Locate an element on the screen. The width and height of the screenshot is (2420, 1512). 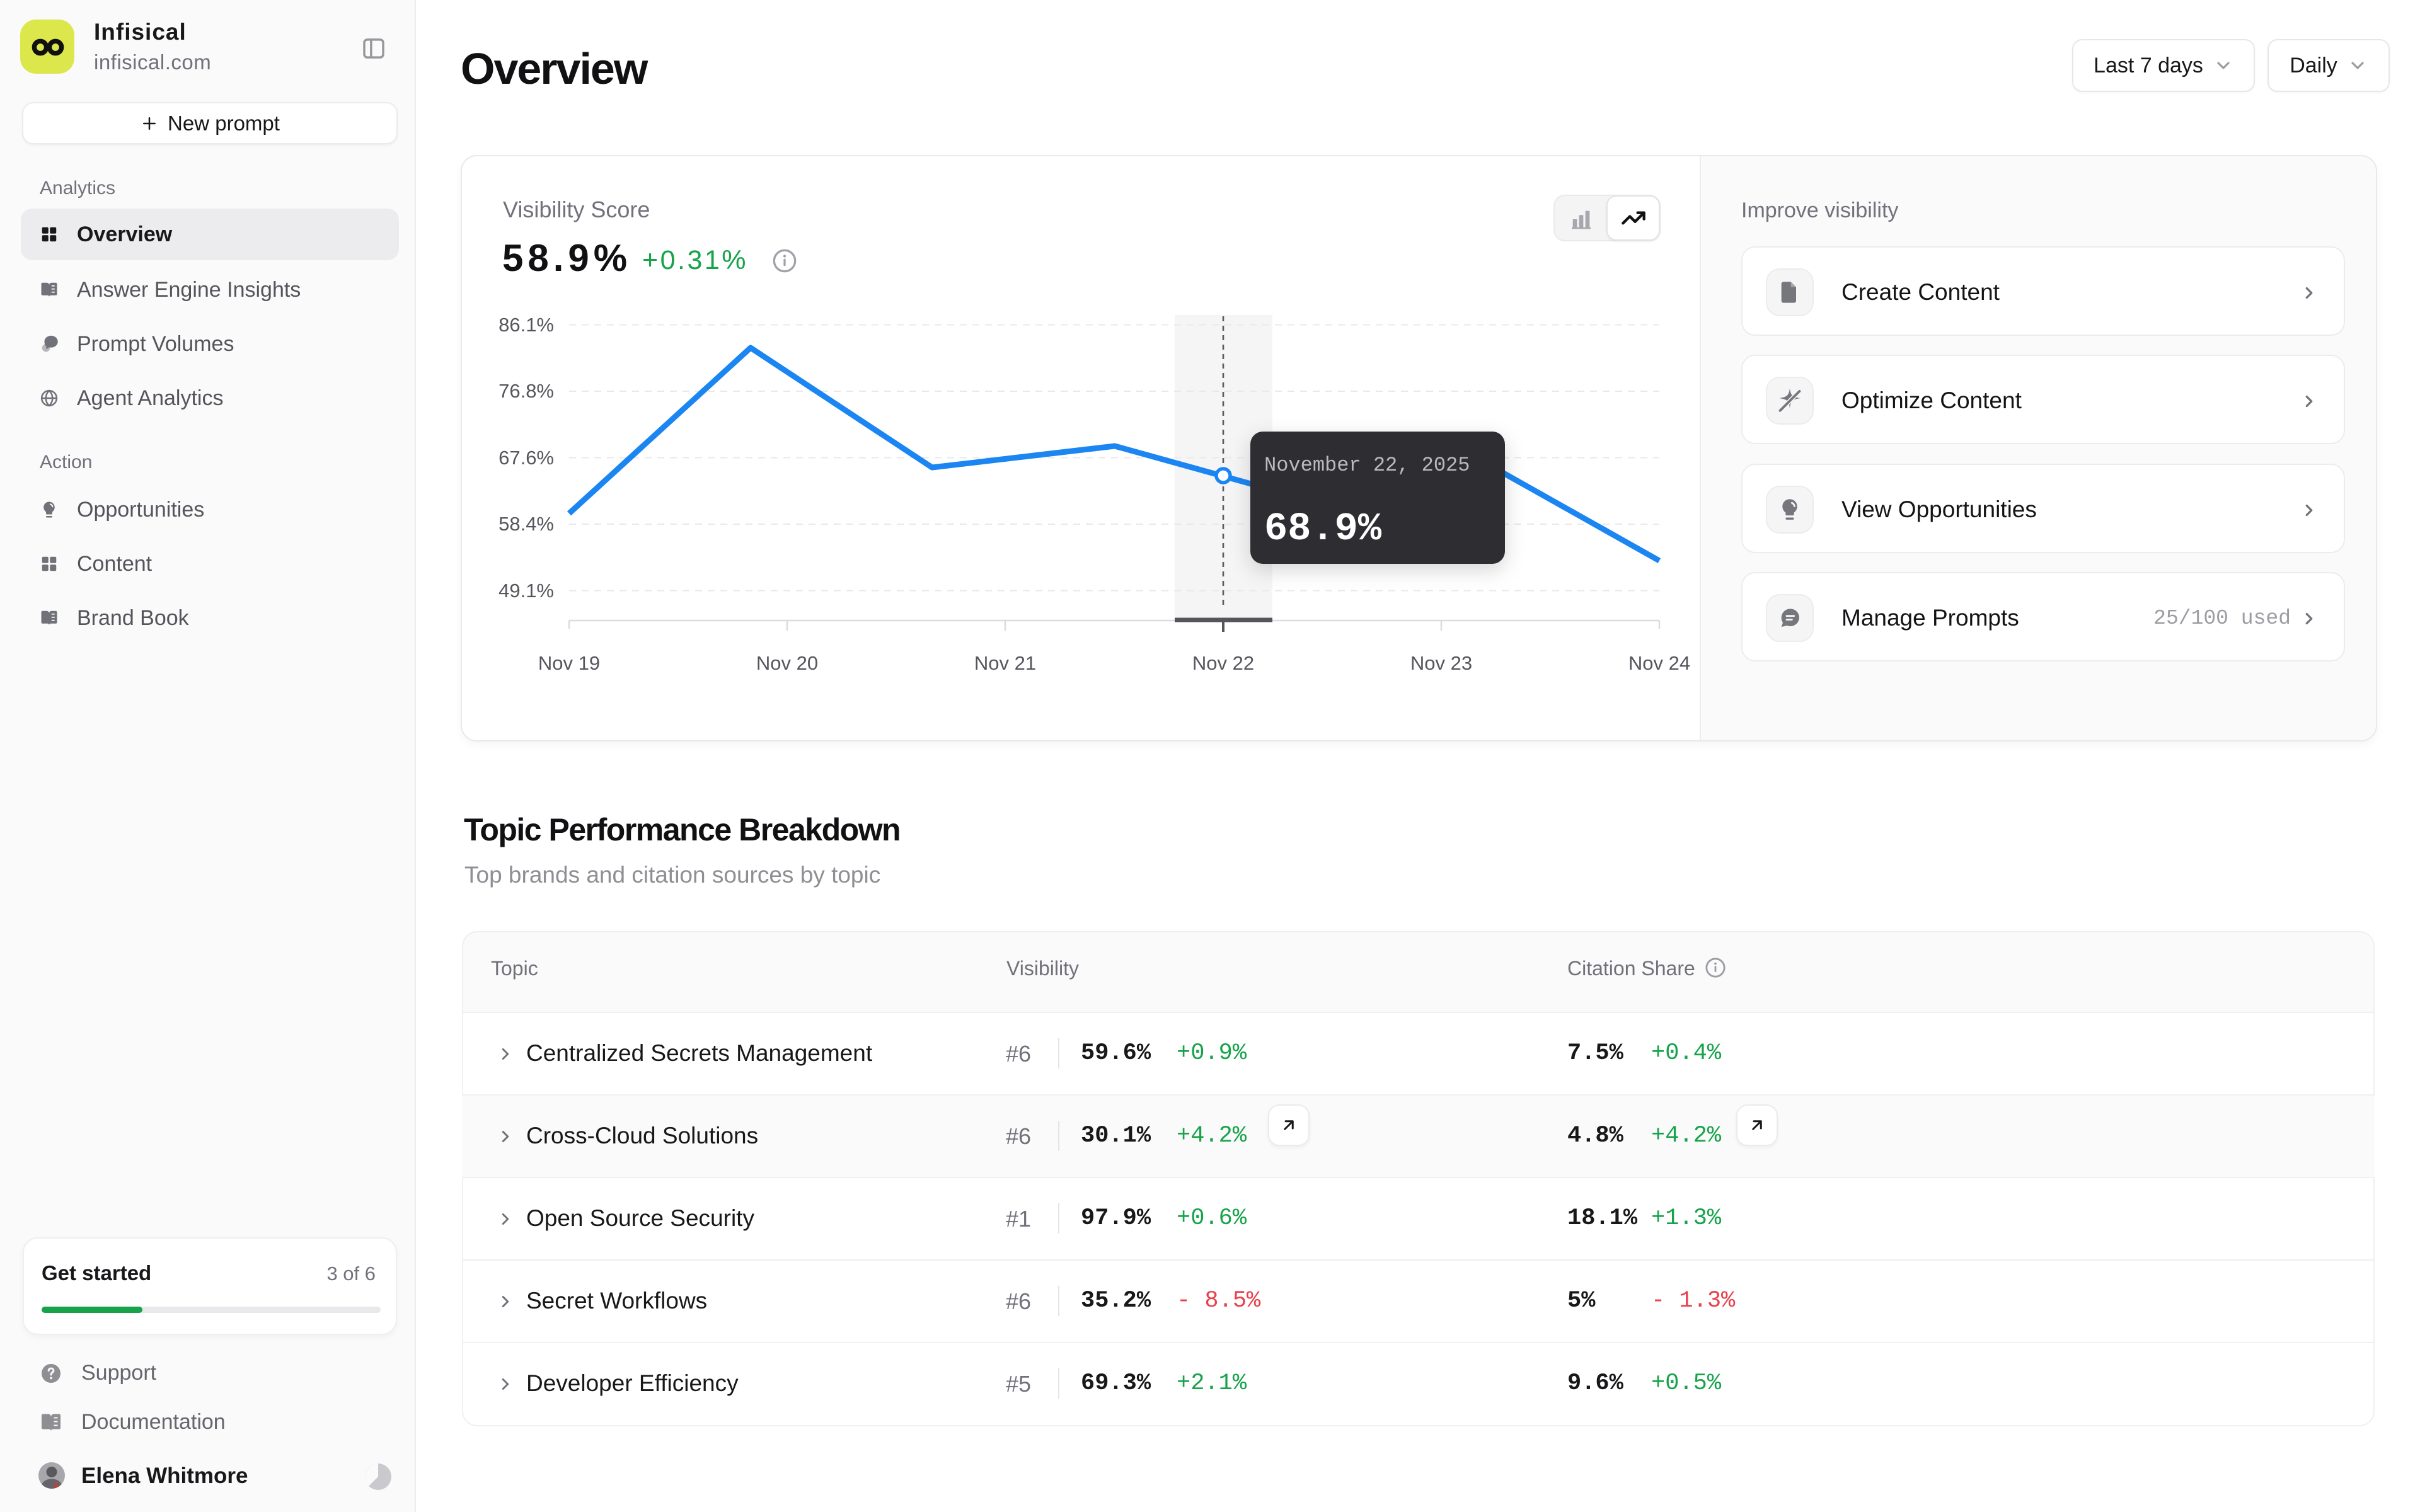
svg-text: November 22, 2025 is located at coordinates (1367, 465).